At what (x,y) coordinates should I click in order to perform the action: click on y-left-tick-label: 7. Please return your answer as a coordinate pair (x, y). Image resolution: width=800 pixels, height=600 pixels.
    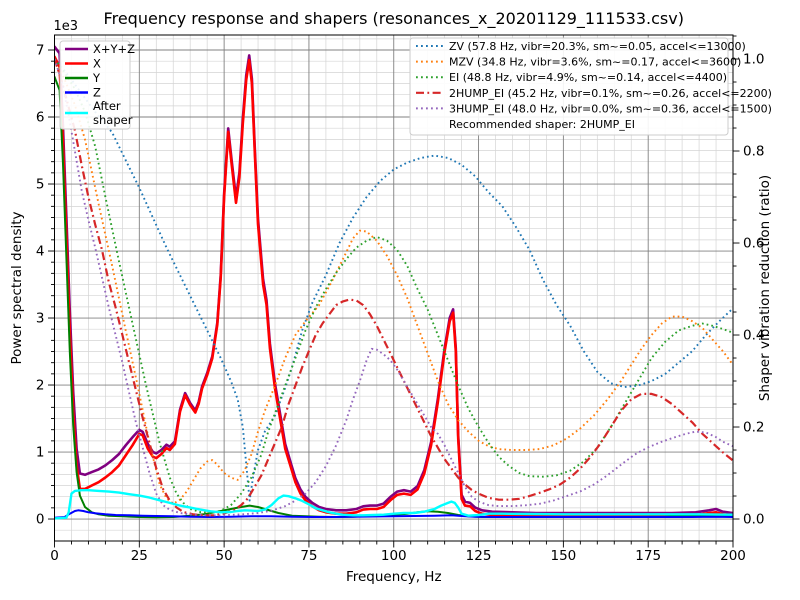
    Looking at the image, I should click on (40, 51).